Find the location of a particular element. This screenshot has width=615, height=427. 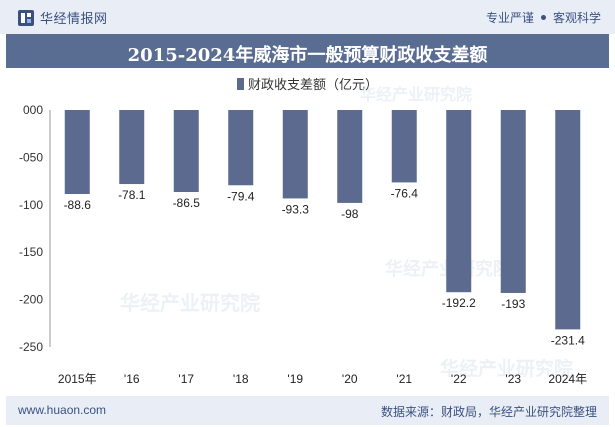

brand: 华经情报网 is located at coordinates (63, 17).